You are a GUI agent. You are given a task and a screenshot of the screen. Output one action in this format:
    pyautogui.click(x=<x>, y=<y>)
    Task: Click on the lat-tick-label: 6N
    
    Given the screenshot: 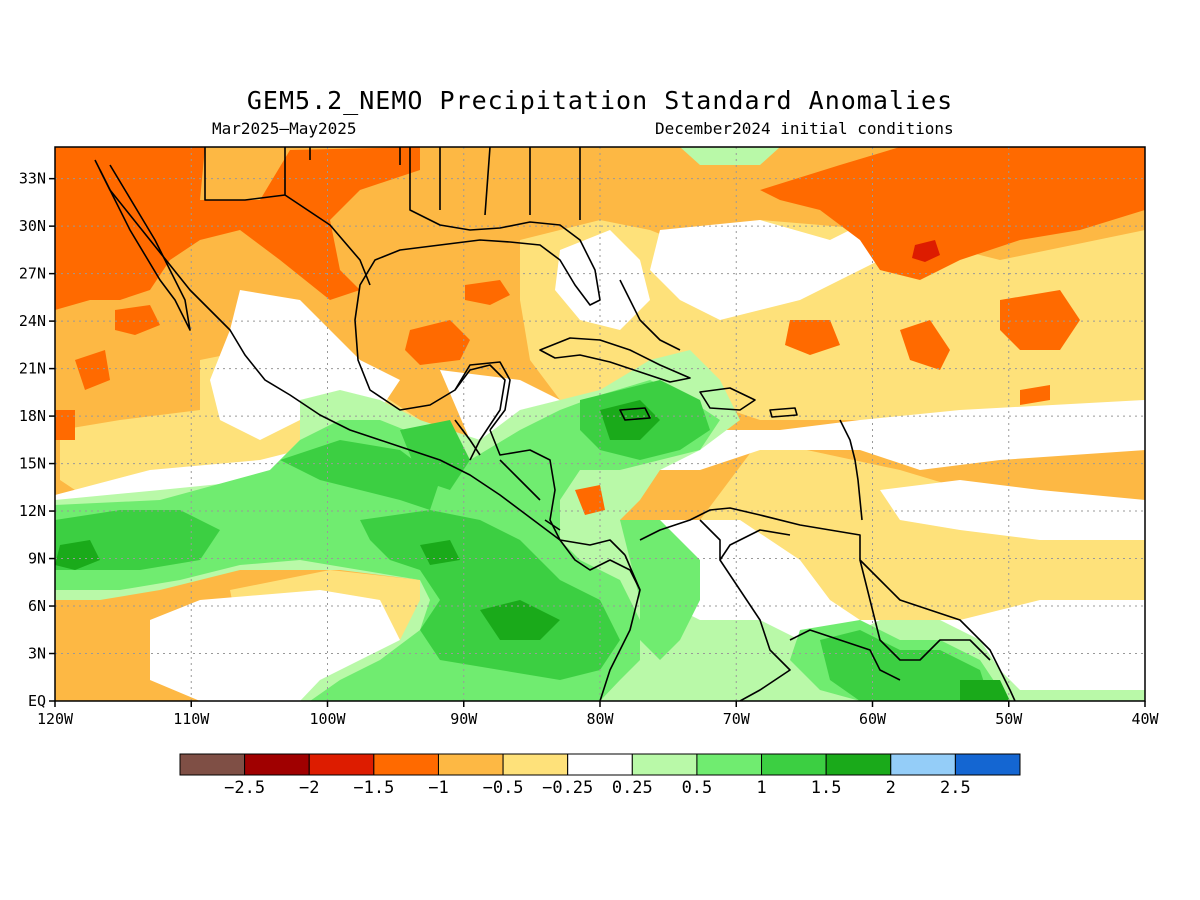 What is the action you would take?
    pyautogui.click(x=37, y=606)
    